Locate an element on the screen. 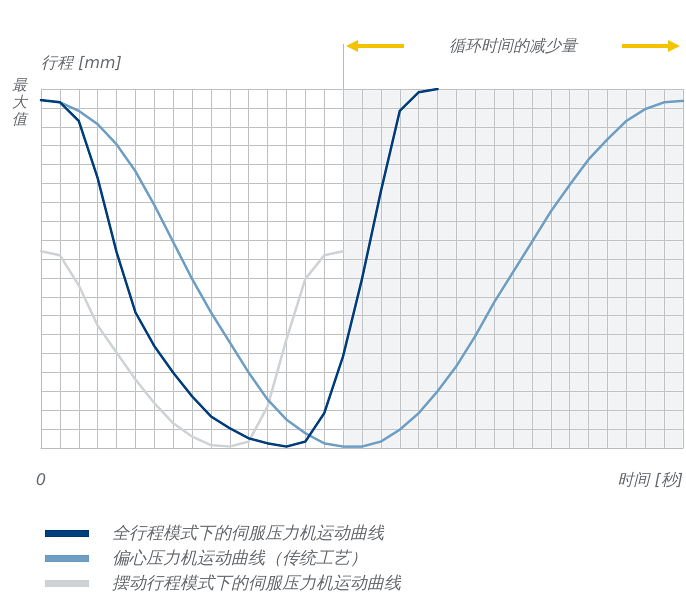 Image resolution: width=686 pixels, height=602 pixels. legend-label: 摆动行程模式下的伺服压力机运动曲线 is located at coordinates (257, 584).